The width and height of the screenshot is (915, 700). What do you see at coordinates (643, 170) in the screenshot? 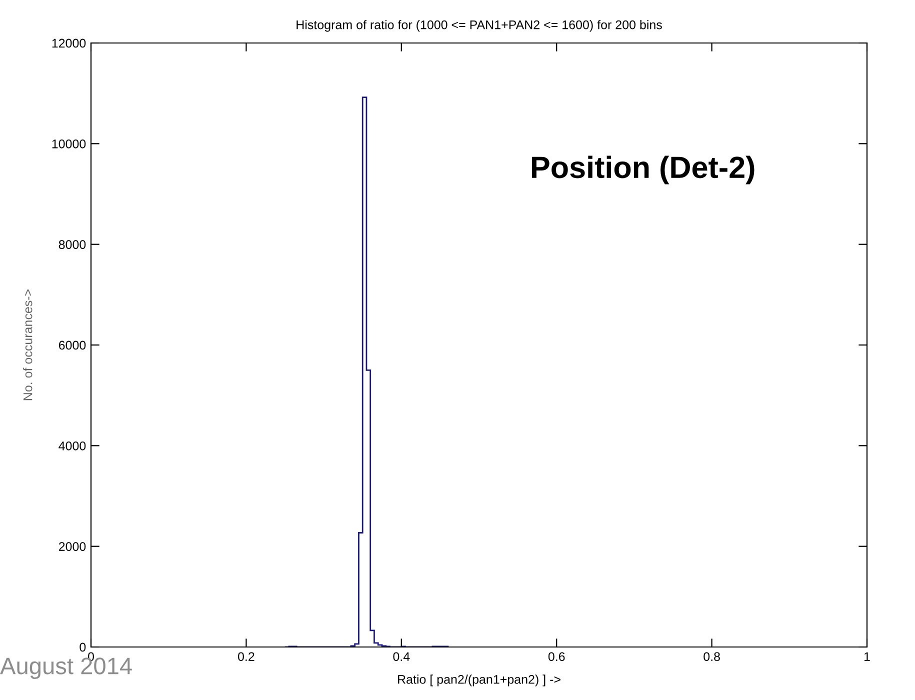
I see `annotation: Position (Det-2)` at bounding box center [643, 170].